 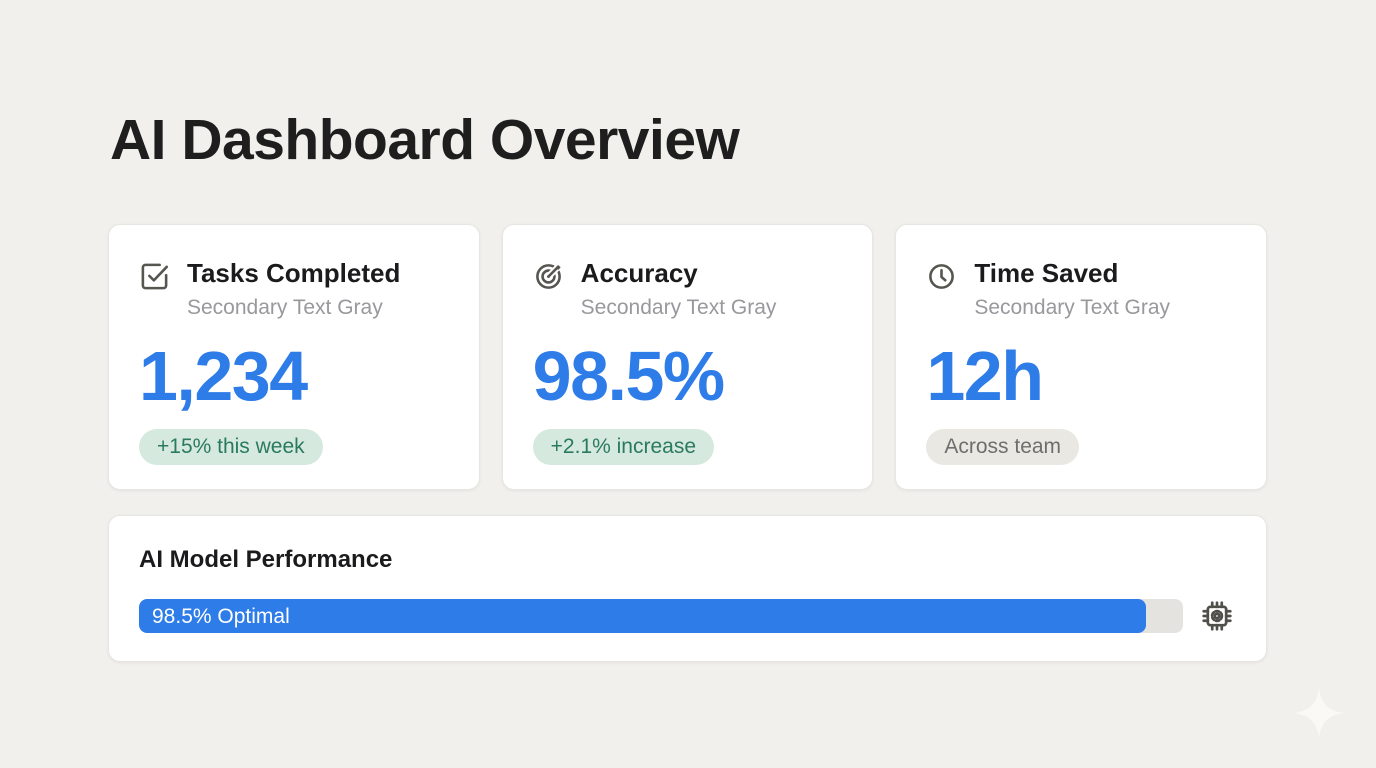 I want to click on card-value: 98.5%, so click(x=628, y=376).